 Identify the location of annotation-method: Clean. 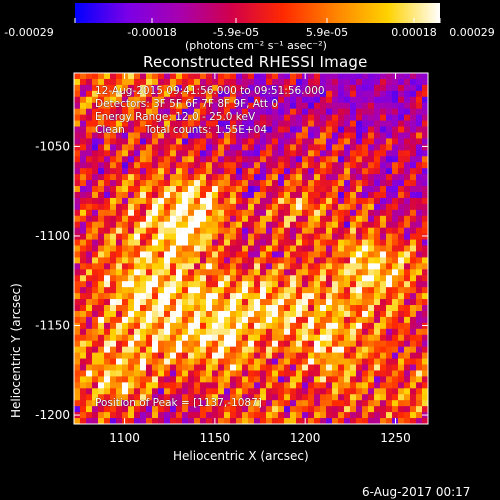
(110, 130).